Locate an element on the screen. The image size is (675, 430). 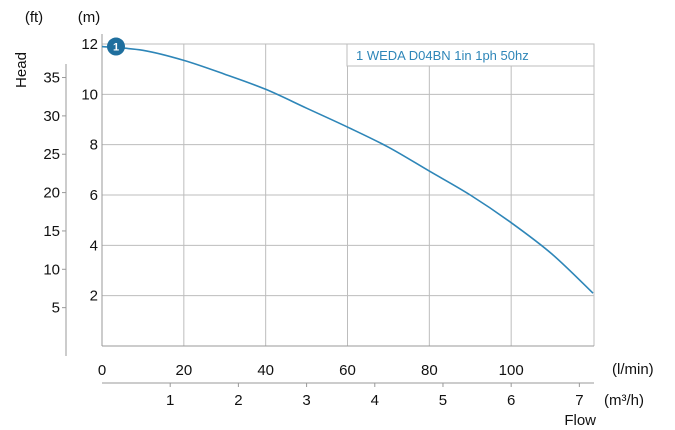
y-tick-label-ft: 25 is located at coordinates (51, 154).